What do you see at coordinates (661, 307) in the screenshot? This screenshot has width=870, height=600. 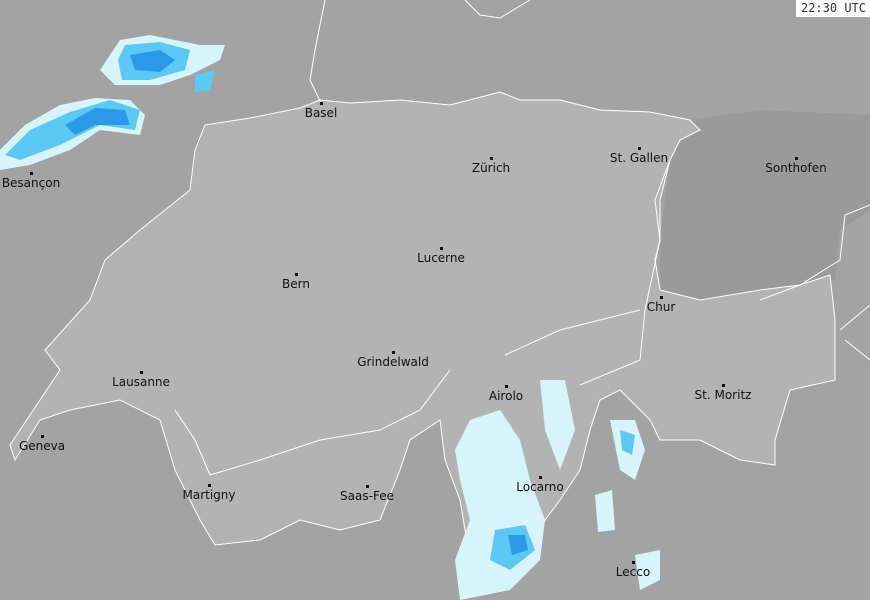 I see `city-label: Chur` at bounding box center [661, 307].